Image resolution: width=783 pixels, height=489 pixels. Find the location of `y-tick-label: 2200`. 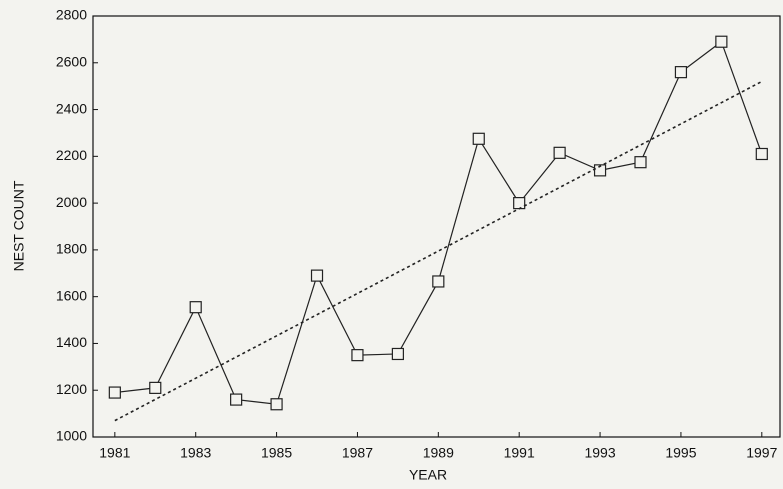

y-tick-label: 2200 is located at coordinates (71, 155).